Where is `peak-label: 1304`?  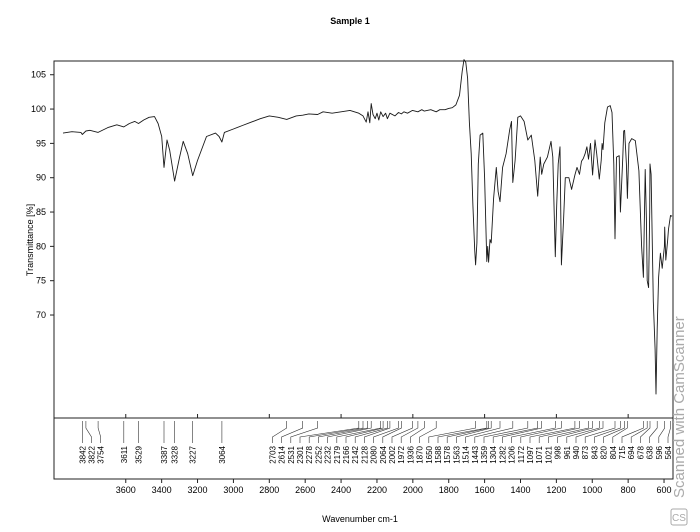
peak-label: 1304 is located at coordinates (493, 454).